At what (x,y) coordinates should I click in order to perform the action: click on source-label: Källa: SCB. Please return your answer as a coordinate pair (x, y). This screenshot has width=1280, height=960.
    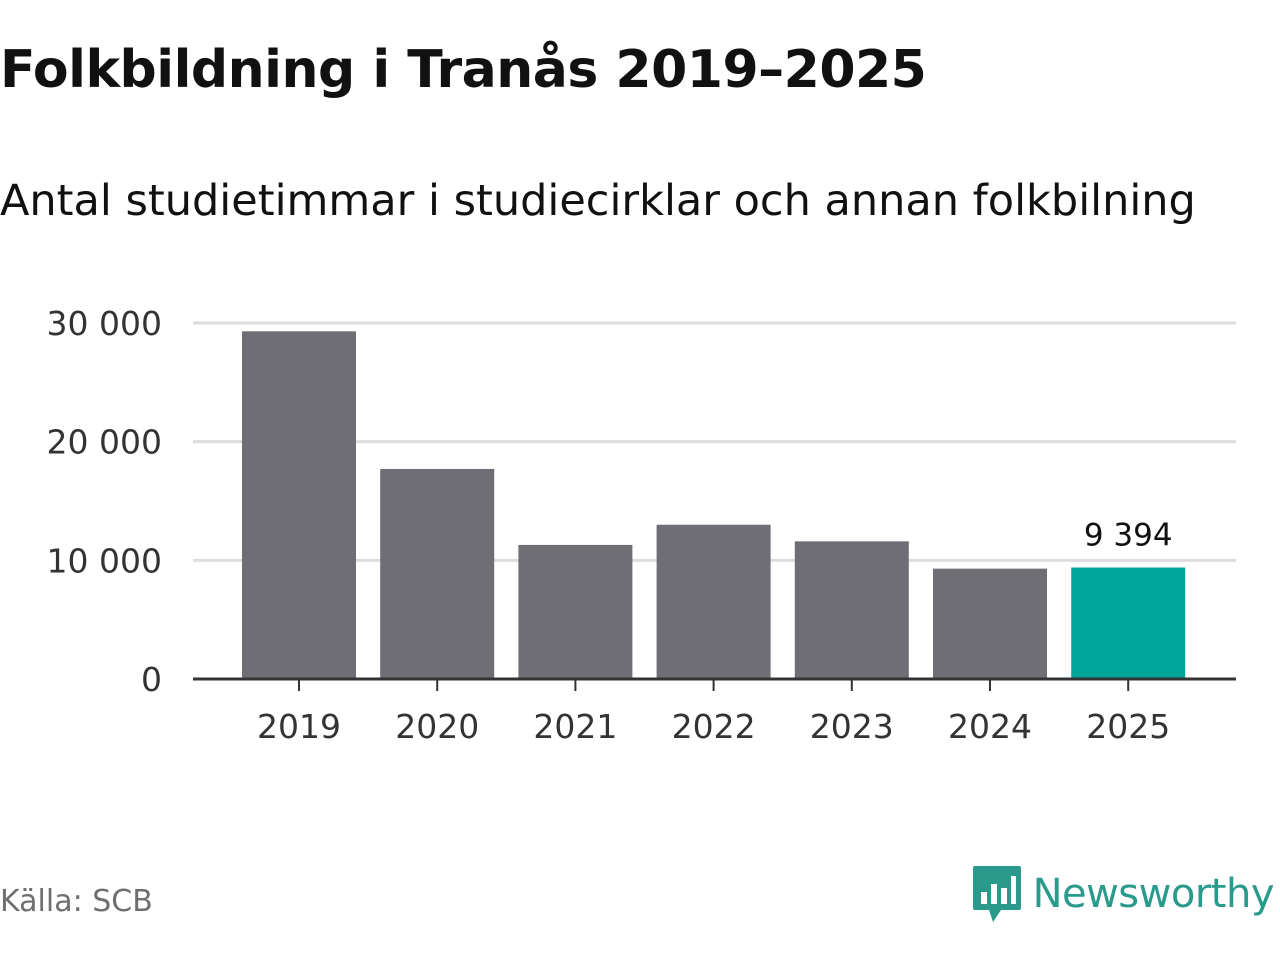
    Looking at the image, I should click on (76, 901).